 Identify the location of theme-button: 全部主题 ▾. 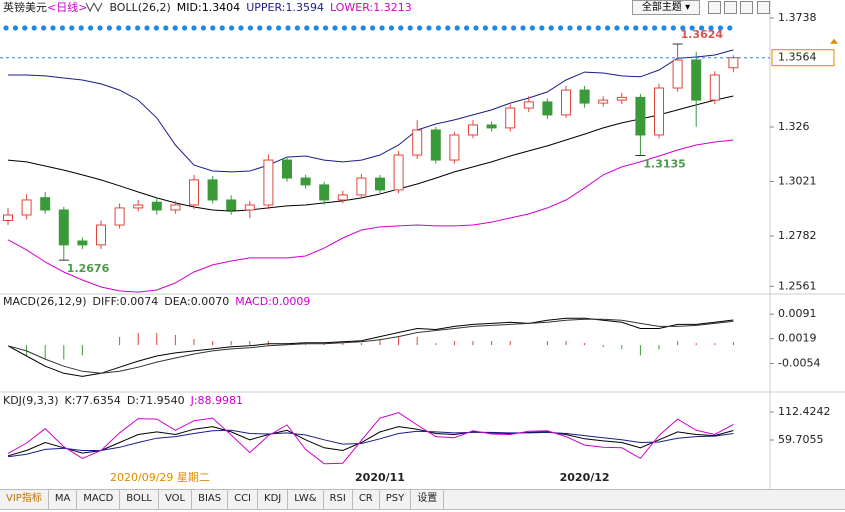
(666, 7).